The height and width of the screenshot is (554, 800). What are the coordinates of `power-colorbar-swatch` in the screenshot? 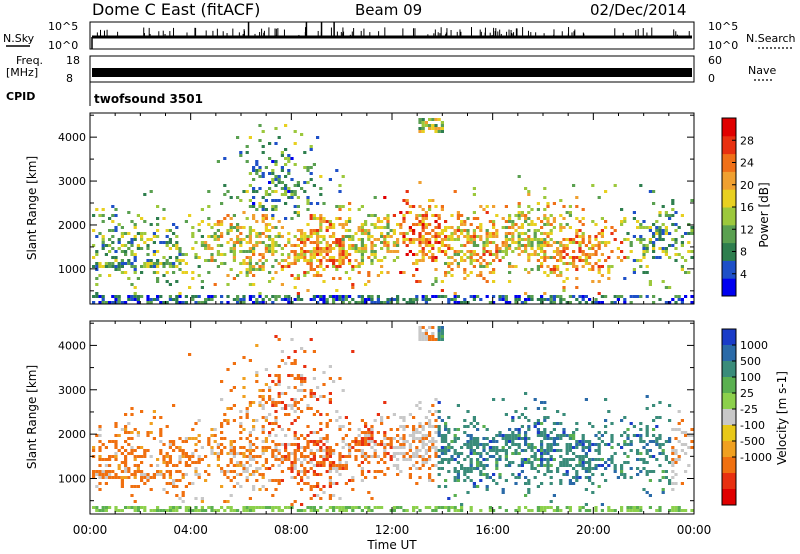 It's located at (729, 162).